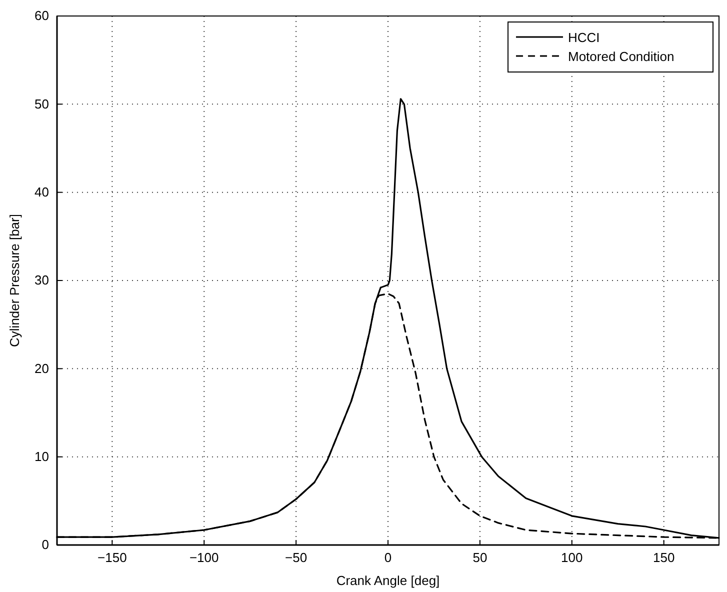 The width and height of the screenshot is (727, 592). What do you see at coordinates (480, 558) in the screenshot?
I see `x-tick-label: 50` at bounding box center [480, 558].